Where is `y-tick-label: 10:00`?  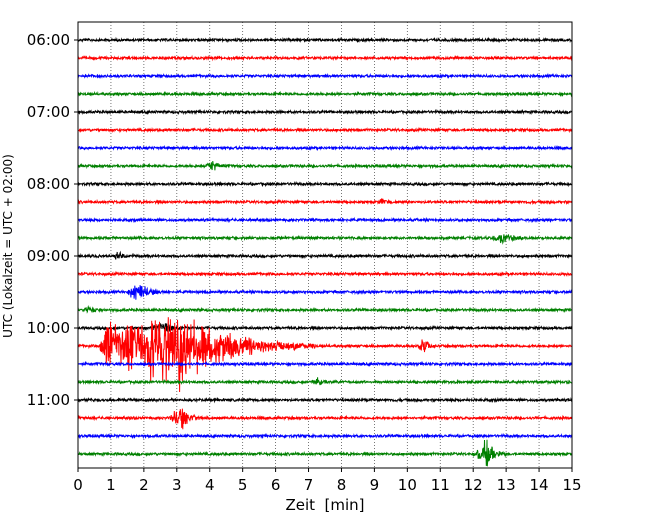
y-tick-label: 10:00 is located at coordinates (48, 328).